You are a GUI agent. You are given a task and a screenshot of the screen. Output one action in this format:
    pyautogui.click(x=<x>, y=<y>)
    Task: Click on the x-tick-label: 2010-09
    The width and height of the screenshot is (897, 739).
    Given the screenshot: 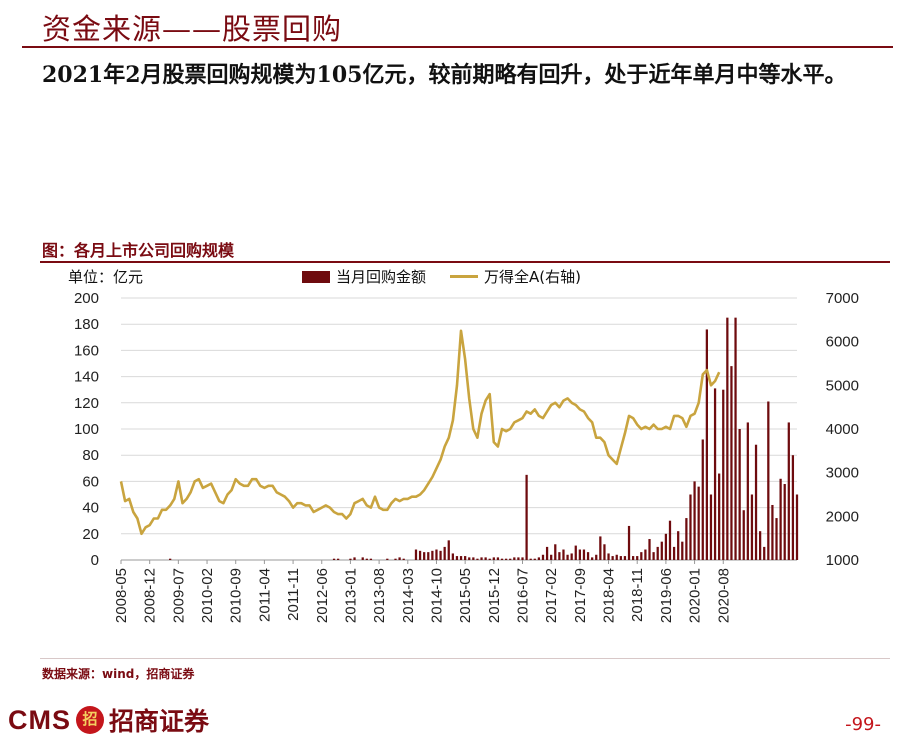 What is the action you would take?
    pyautogui.click(x=236, y=595)
    